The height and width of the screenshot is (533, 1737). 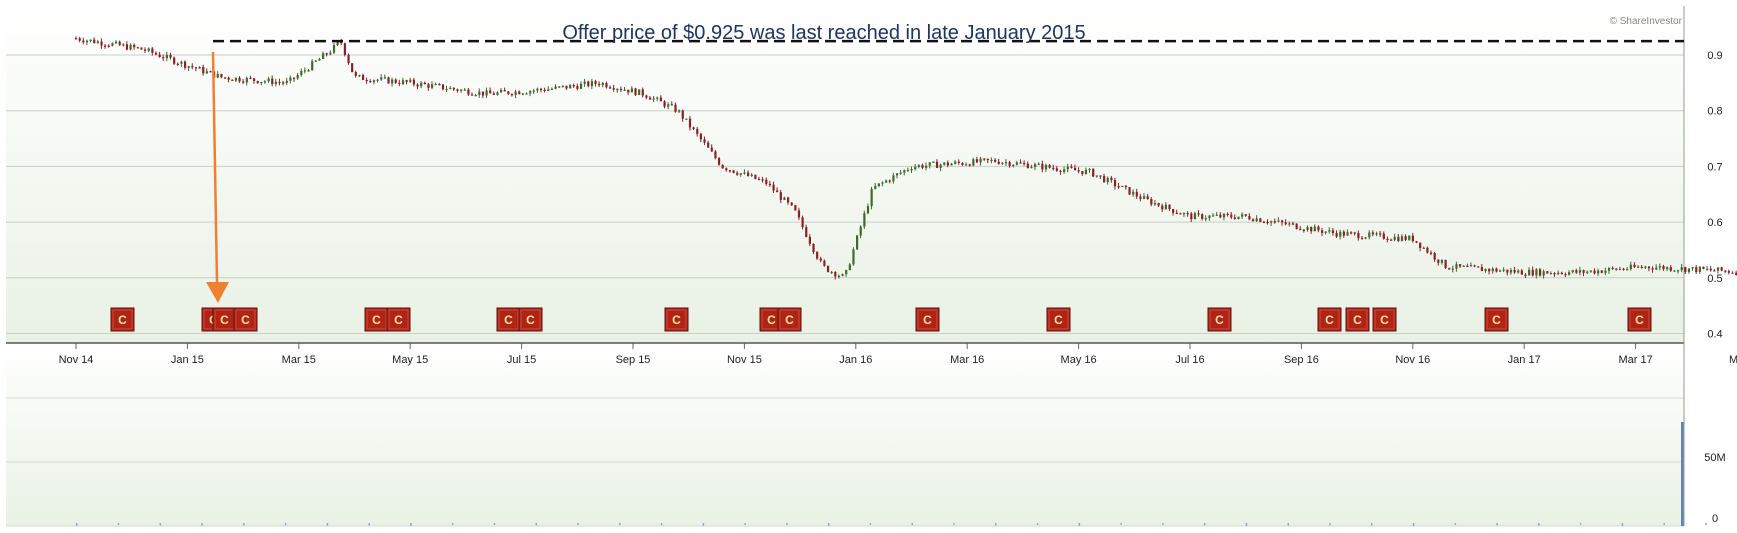 What do you see at coordinates (1714, 112) in the screenshot?
I see `price-tick-label: 0.8` at bounding box center [1714, 112].